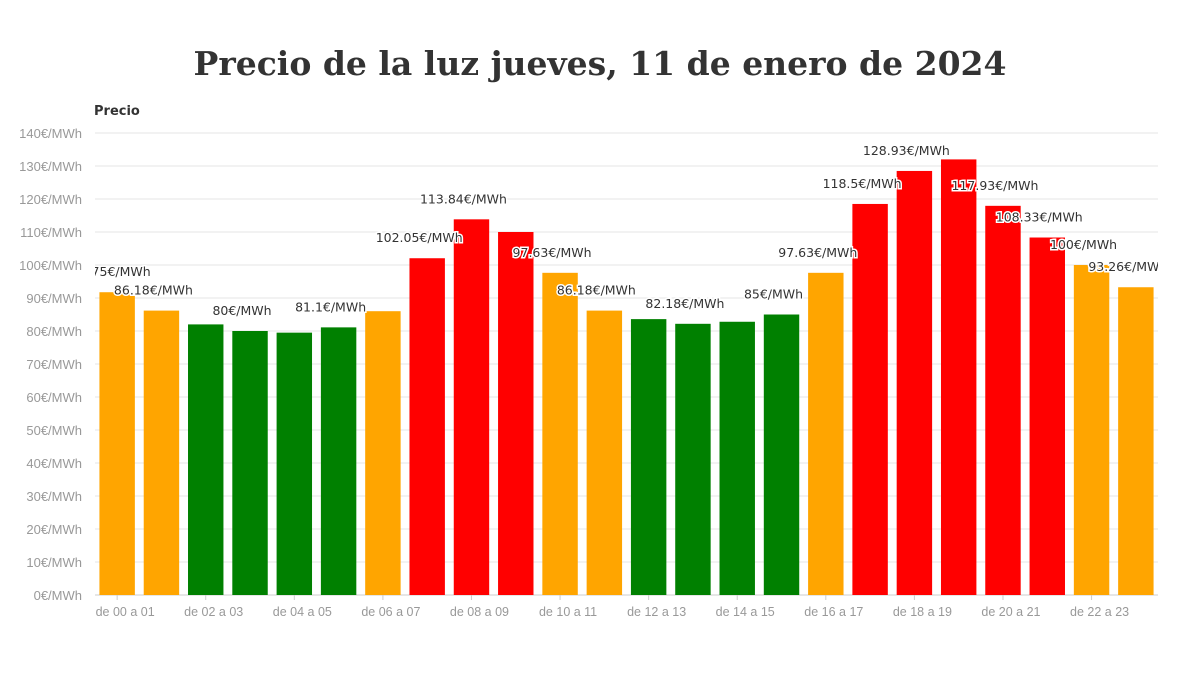 This screenshot has height=675, width=1200. I want to click on x-tick-label: de 16 a 17, so click(833, 612).